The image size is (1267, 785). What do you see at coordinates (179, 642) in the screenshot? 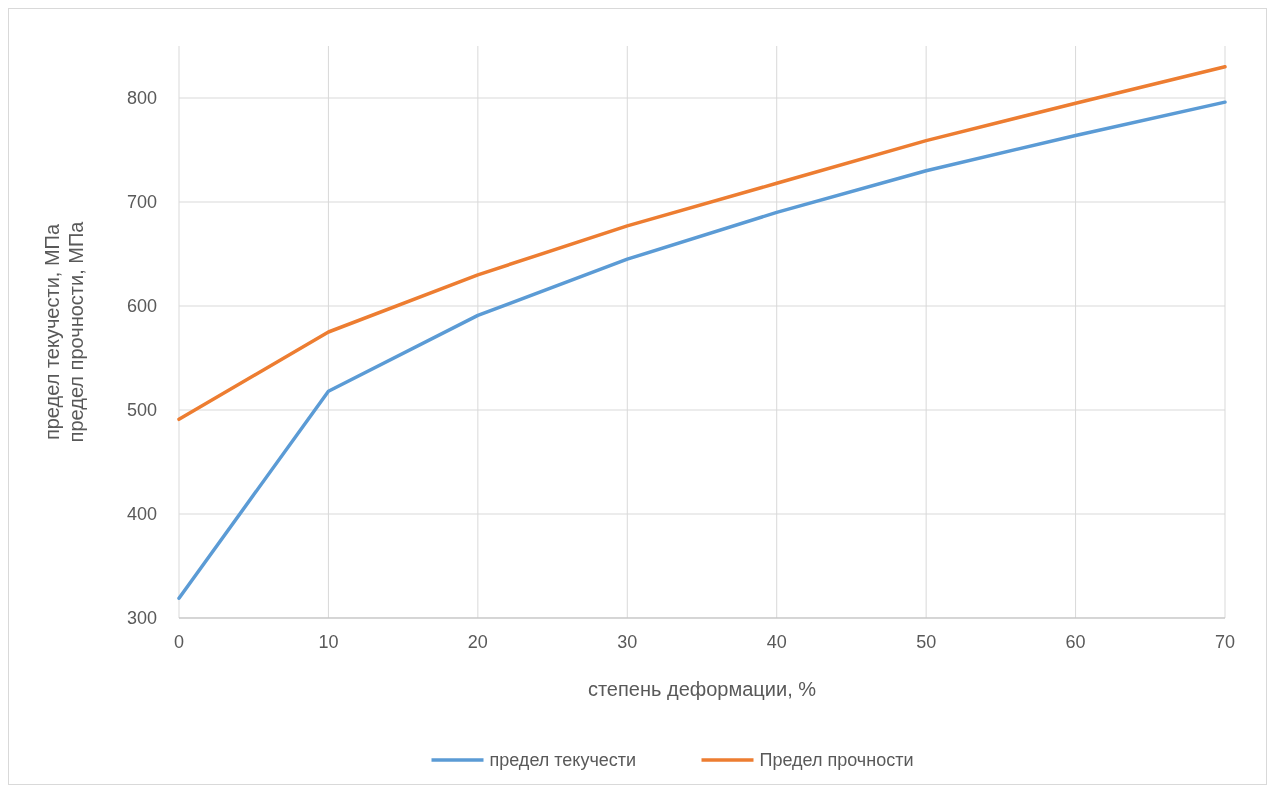
I see `x-tick-label: 0` at bounding box center [179, 642].